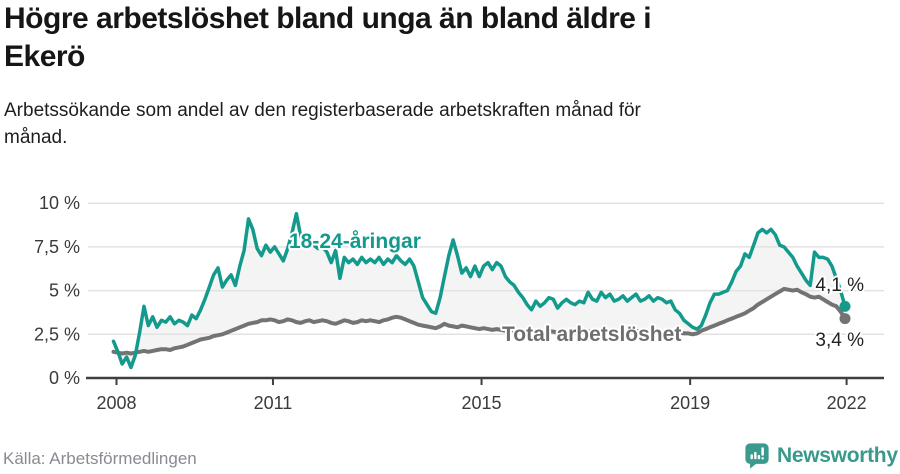 Image resolution: width=900 pixels, height=474 pixels. Describe the element at coordinates (44, 56) in the screenshot. I see `chart-title-line2: Ekerö` at that location.